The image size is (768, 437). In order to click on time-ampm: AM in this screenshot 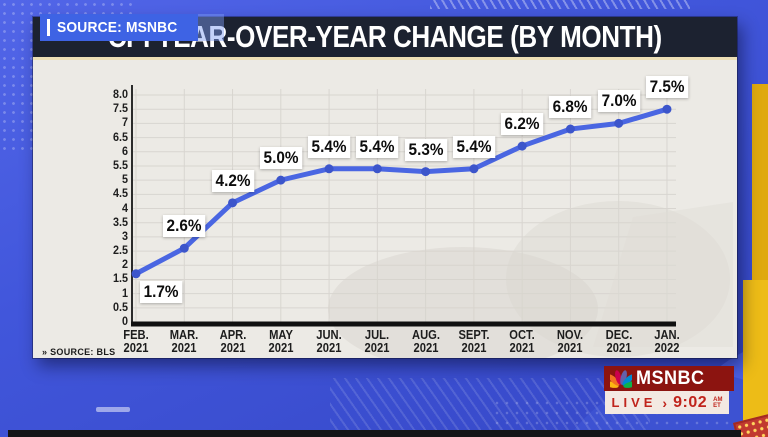, I will do `click(718, 399)`.